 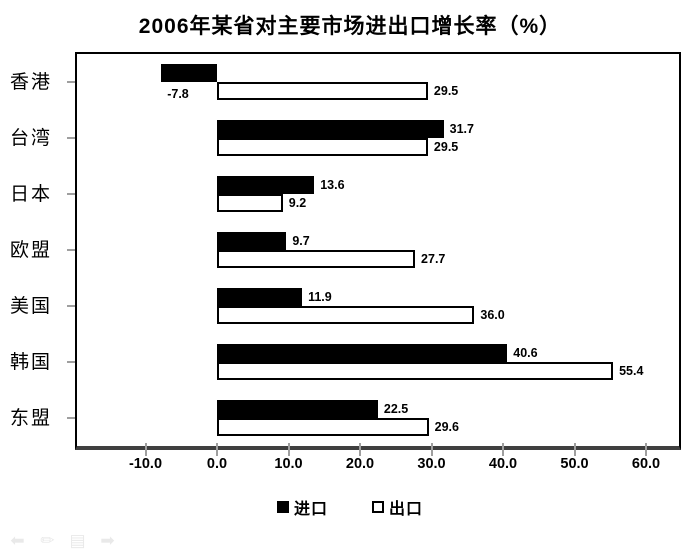 What do you see at coordinates (350, 26) in the screenshot?
I see `chart-title: 2006年某省对主要市场进出口增长率（%）` at bounding box center [350, 26].